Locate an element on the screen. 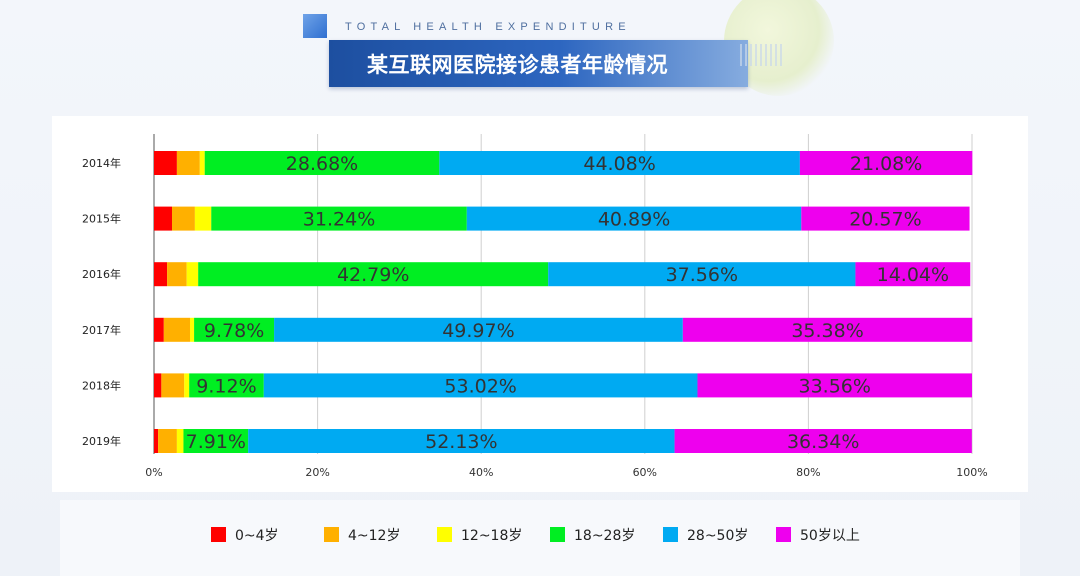  data-label: 53.02% is located at coordinates (480, 386).